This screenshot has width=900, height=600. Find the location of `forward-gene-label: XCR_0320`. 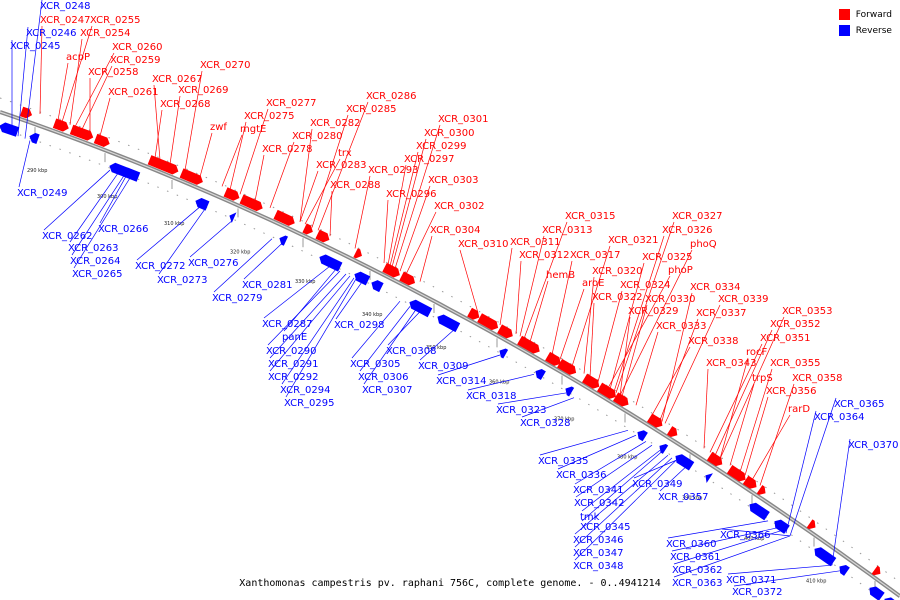

forward-gene-label: XCR_0320 is located at coordinates (617, 271).